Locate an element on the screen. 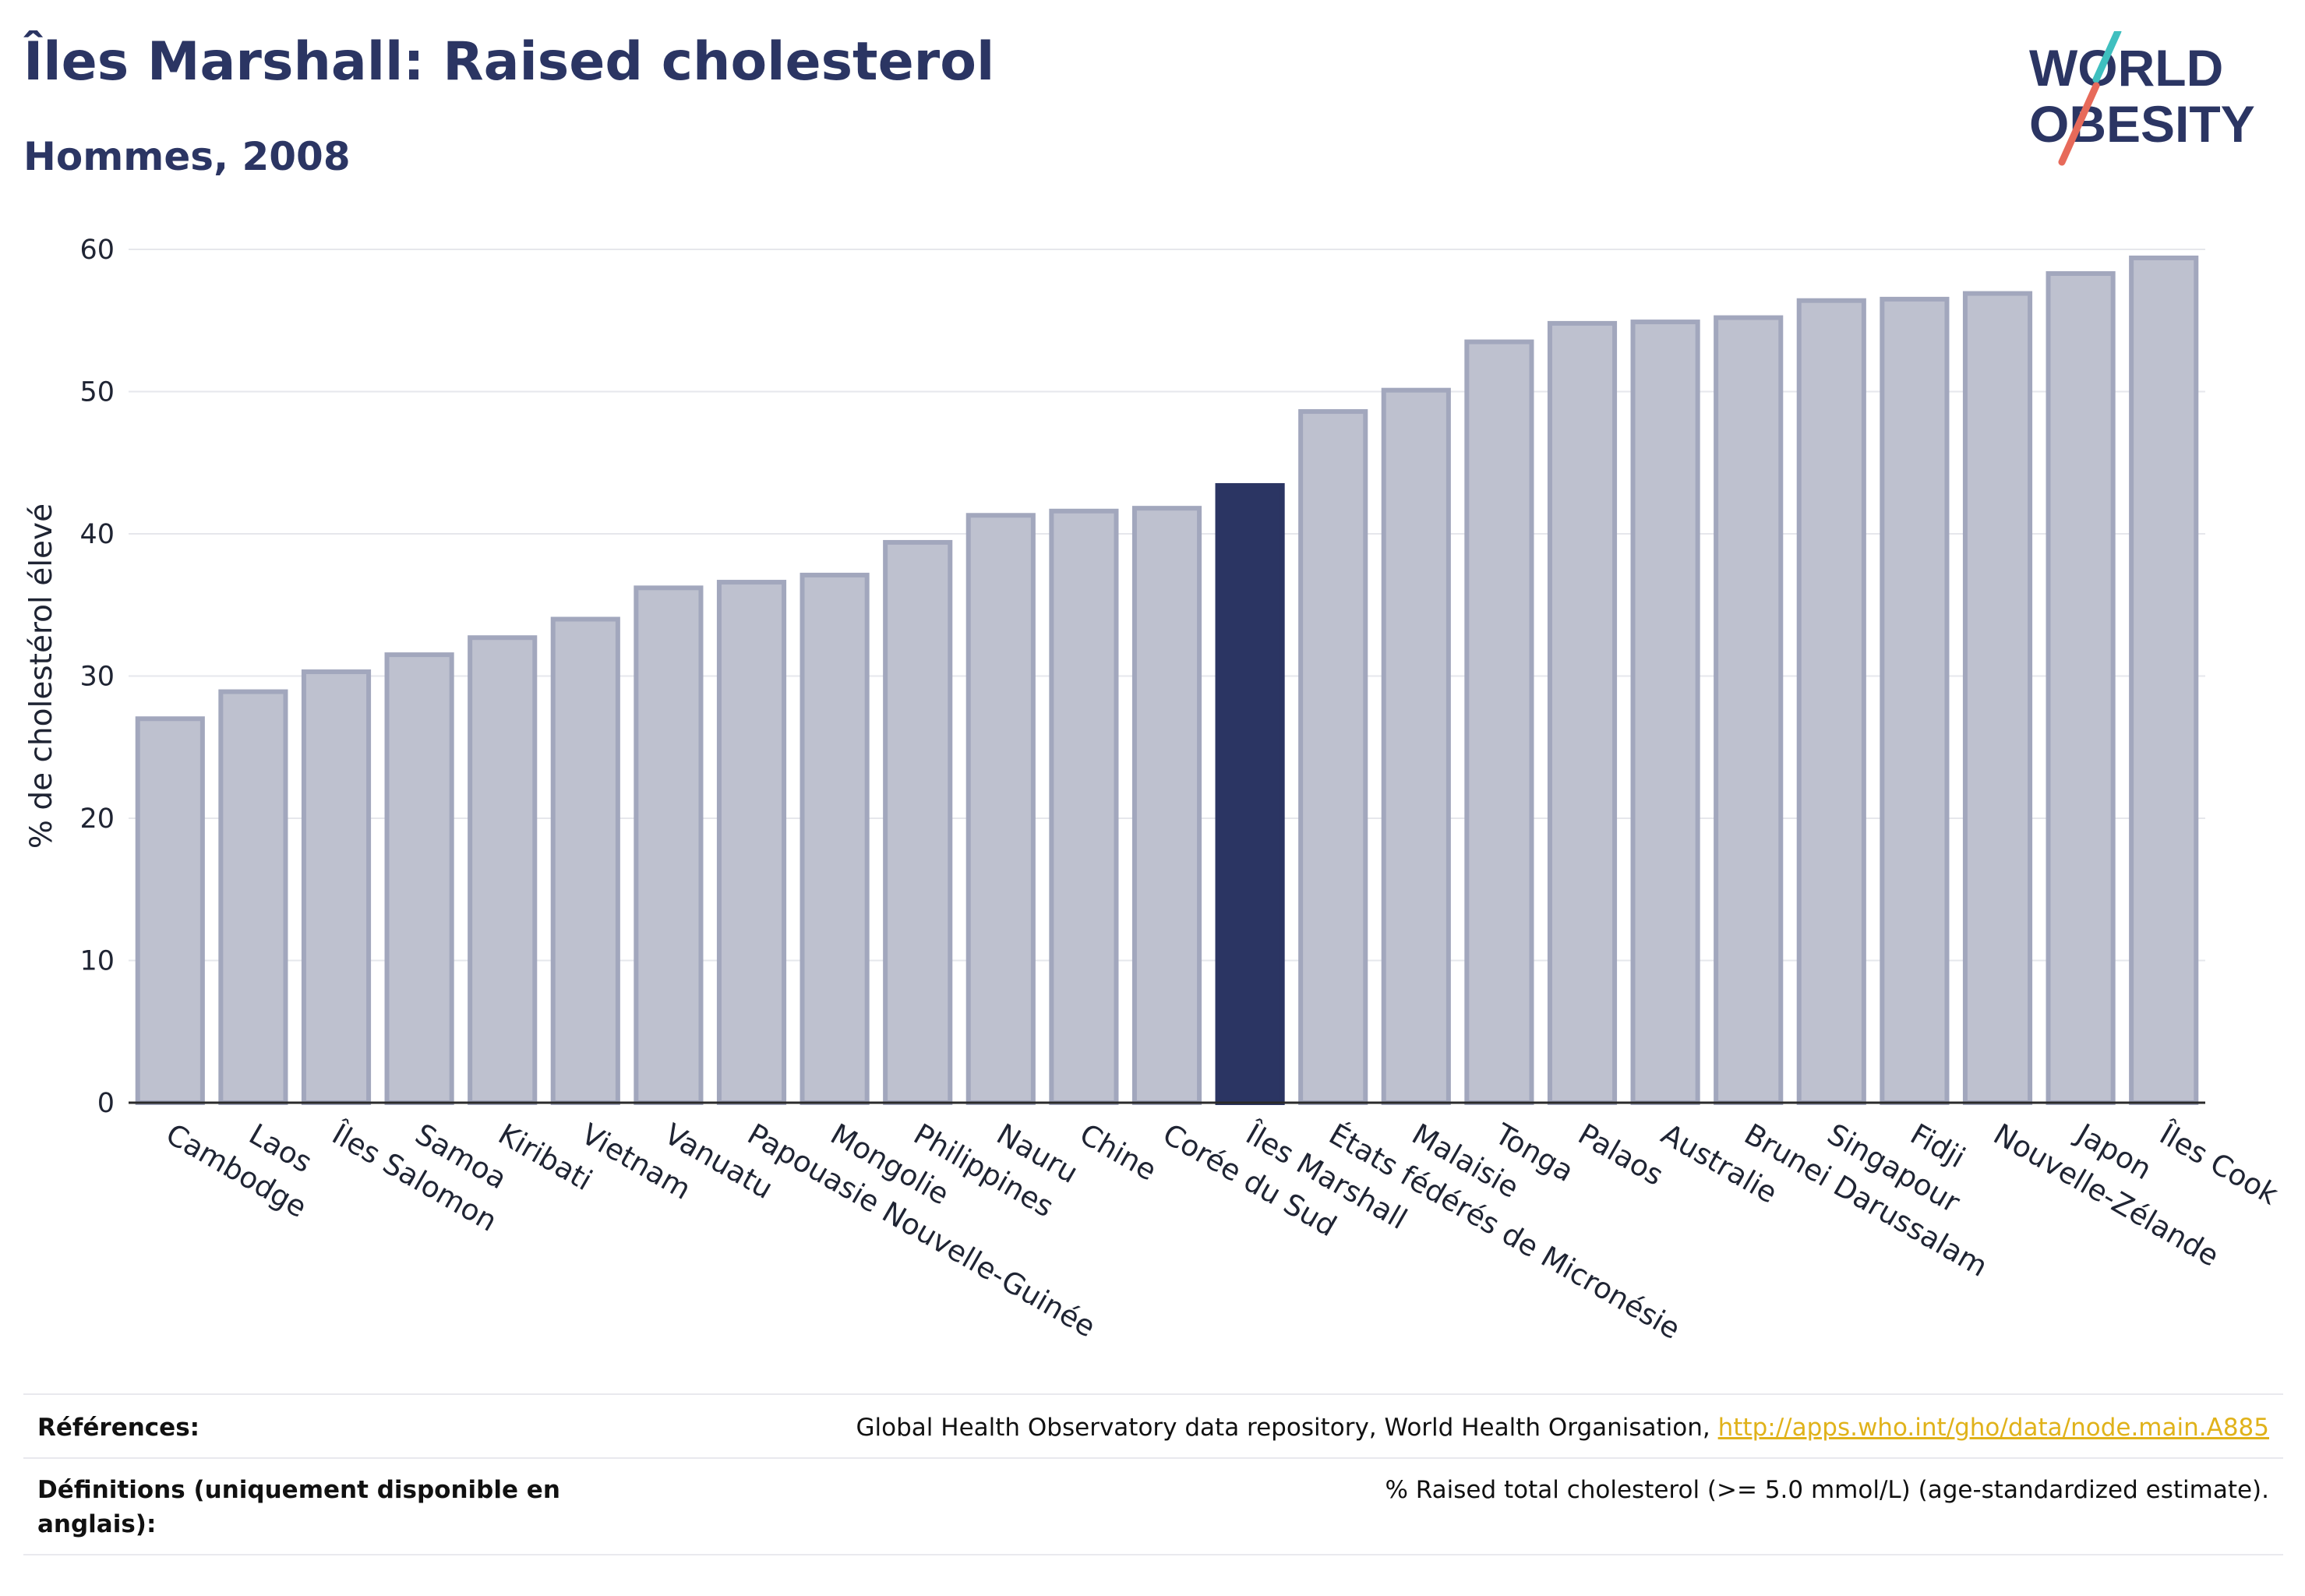 Image resolution: width=2305 pixels, height=1596 pixels. y-tick-label: 50 is located at coordinates (97, 392).